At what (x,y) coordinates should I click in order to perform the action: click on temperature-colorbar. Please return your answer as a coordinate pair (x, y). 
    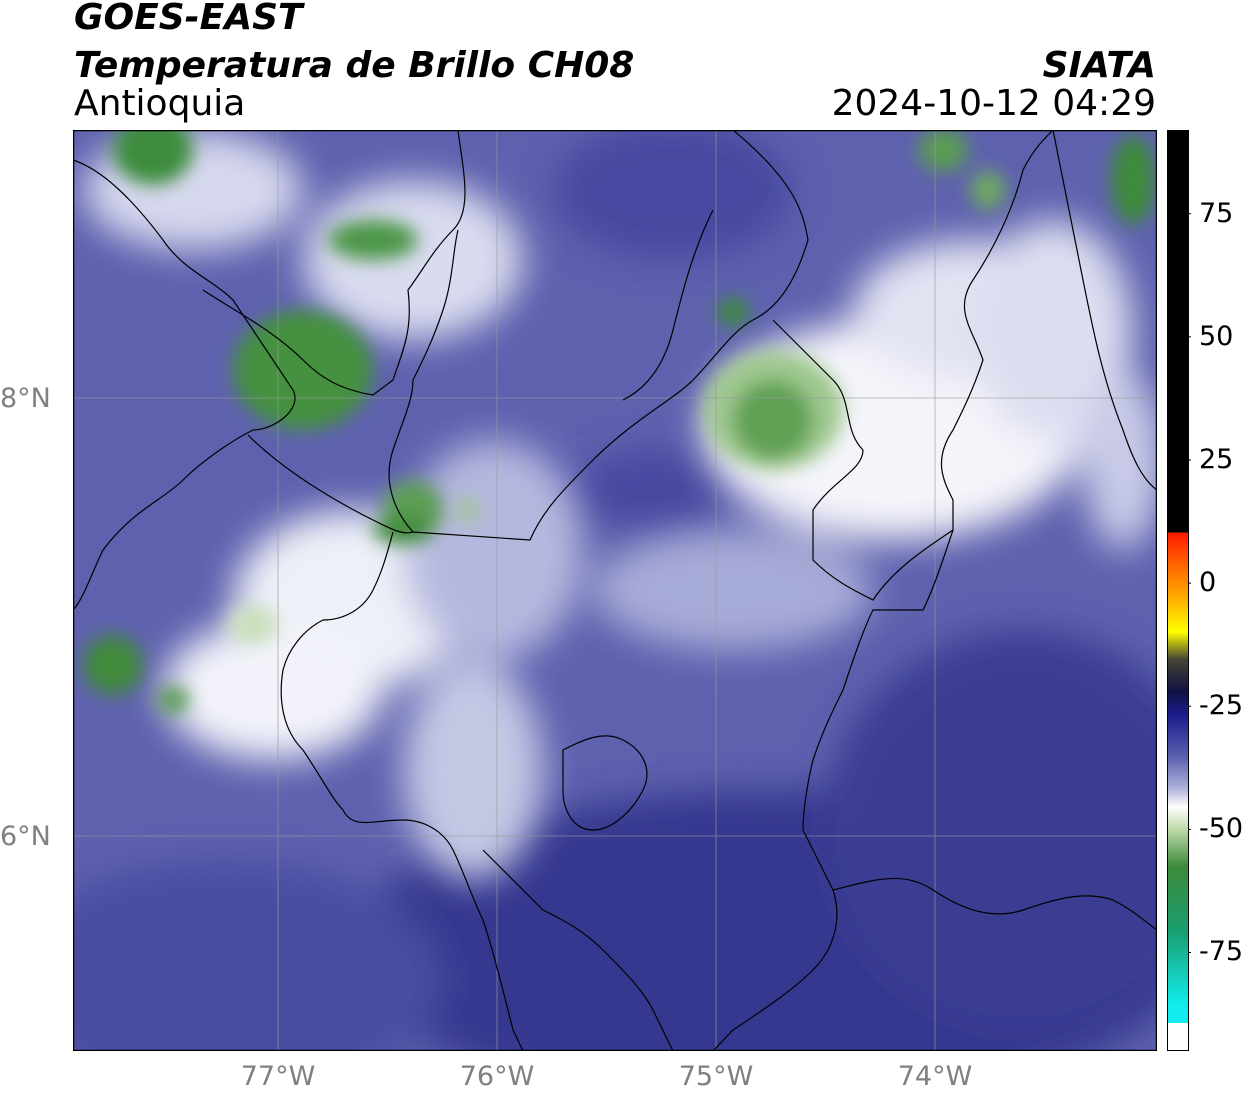
    Looking at the image, I should click on (1179, 590).